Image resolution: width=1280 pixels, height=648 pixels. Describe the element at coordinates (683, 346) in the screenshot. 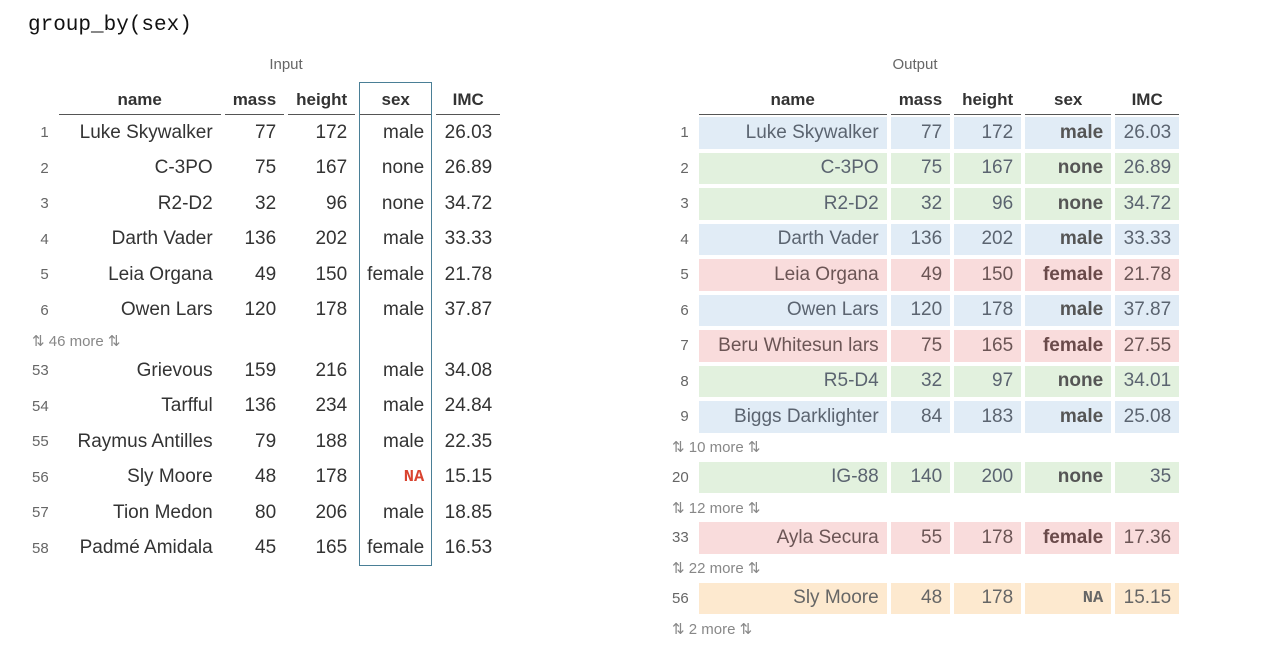

I see `row-index: 7` at that location.